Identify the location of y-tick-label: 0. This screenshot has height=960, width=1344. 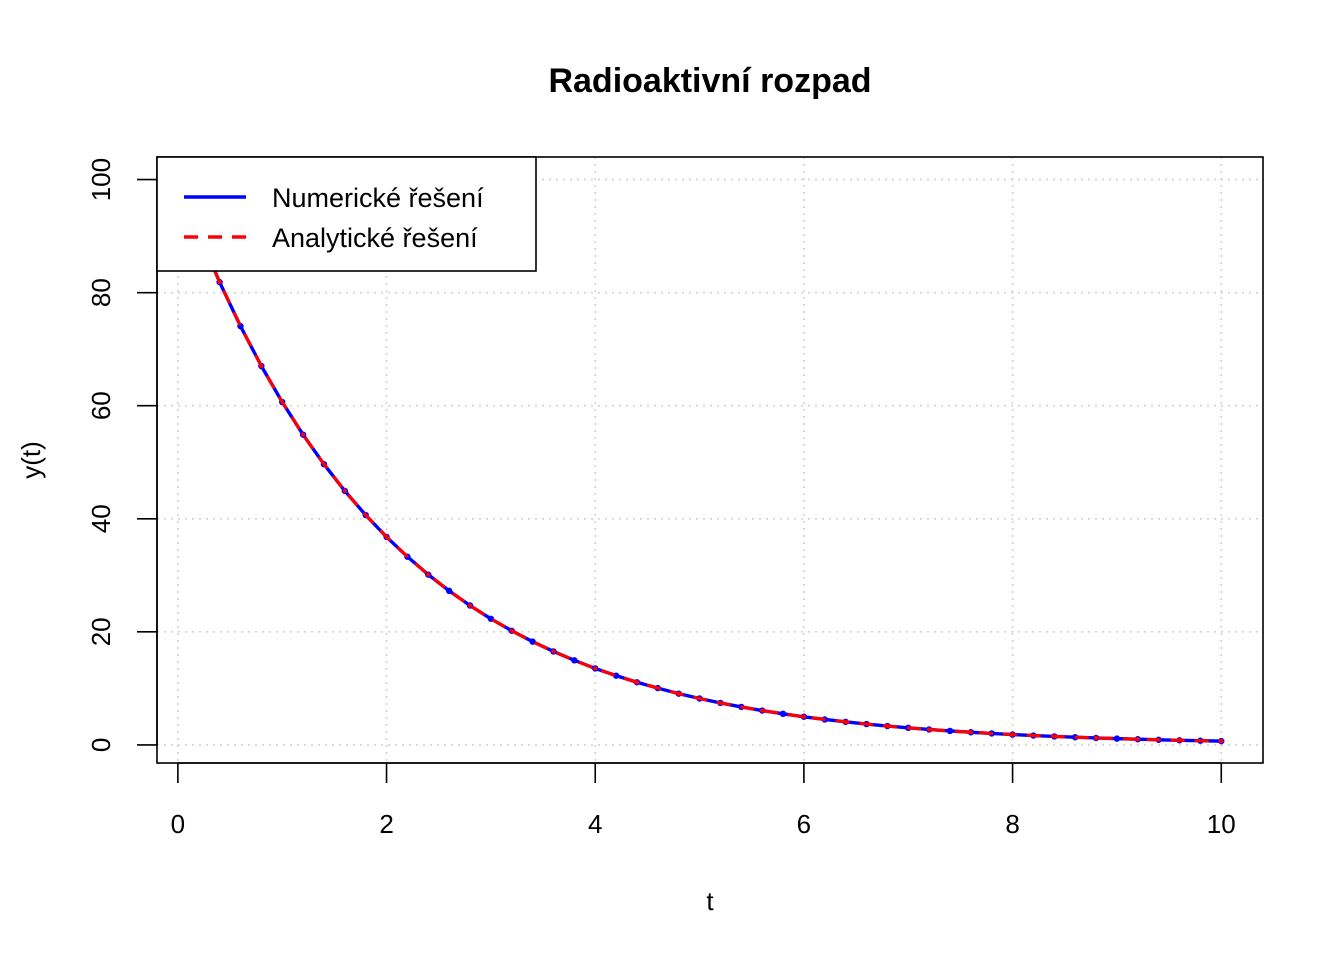
(101, 745).